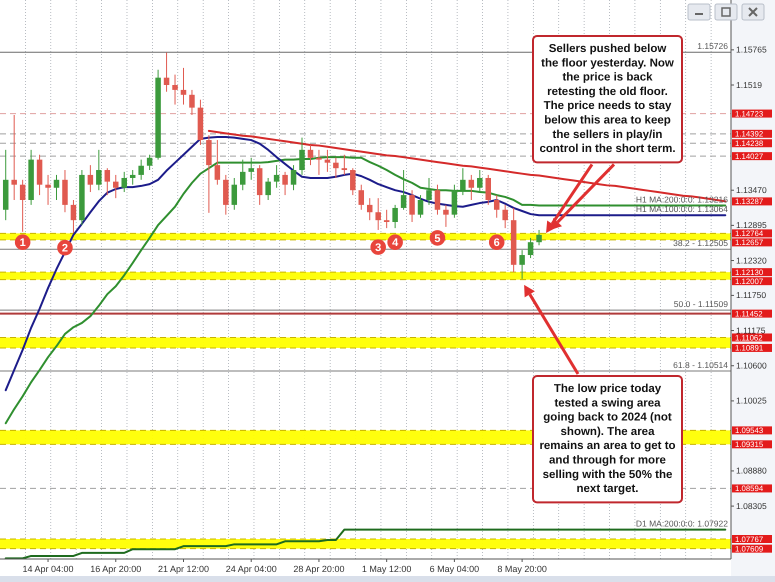  I want to click on annotation: Sellers pushed below the floor yesterday. Now the price is back retesting the old floor. The price needs to stay below this area to keep the sellers in play/in control in the short term., so click(607, 99).